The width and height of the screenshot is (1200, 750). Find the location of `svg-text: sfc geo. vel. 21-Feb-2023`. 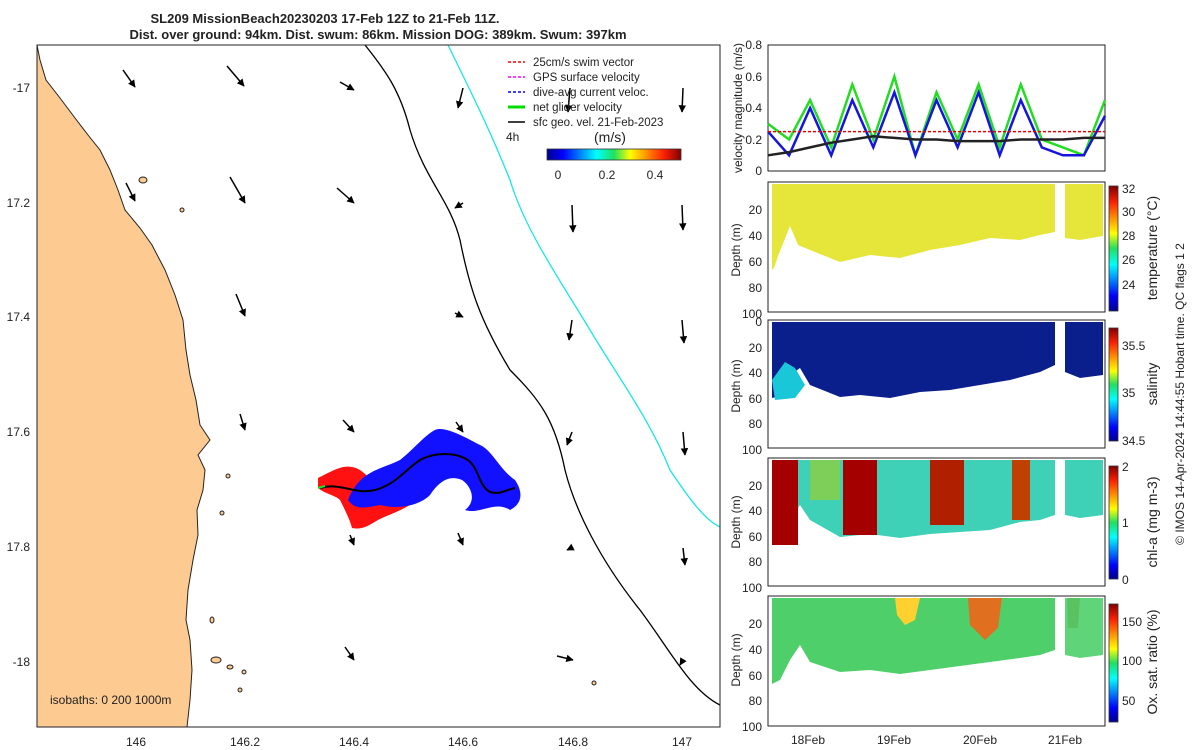

svg-text: sfc geo. vel. 21-Feb-2023 is located at coordinates (598, 123).